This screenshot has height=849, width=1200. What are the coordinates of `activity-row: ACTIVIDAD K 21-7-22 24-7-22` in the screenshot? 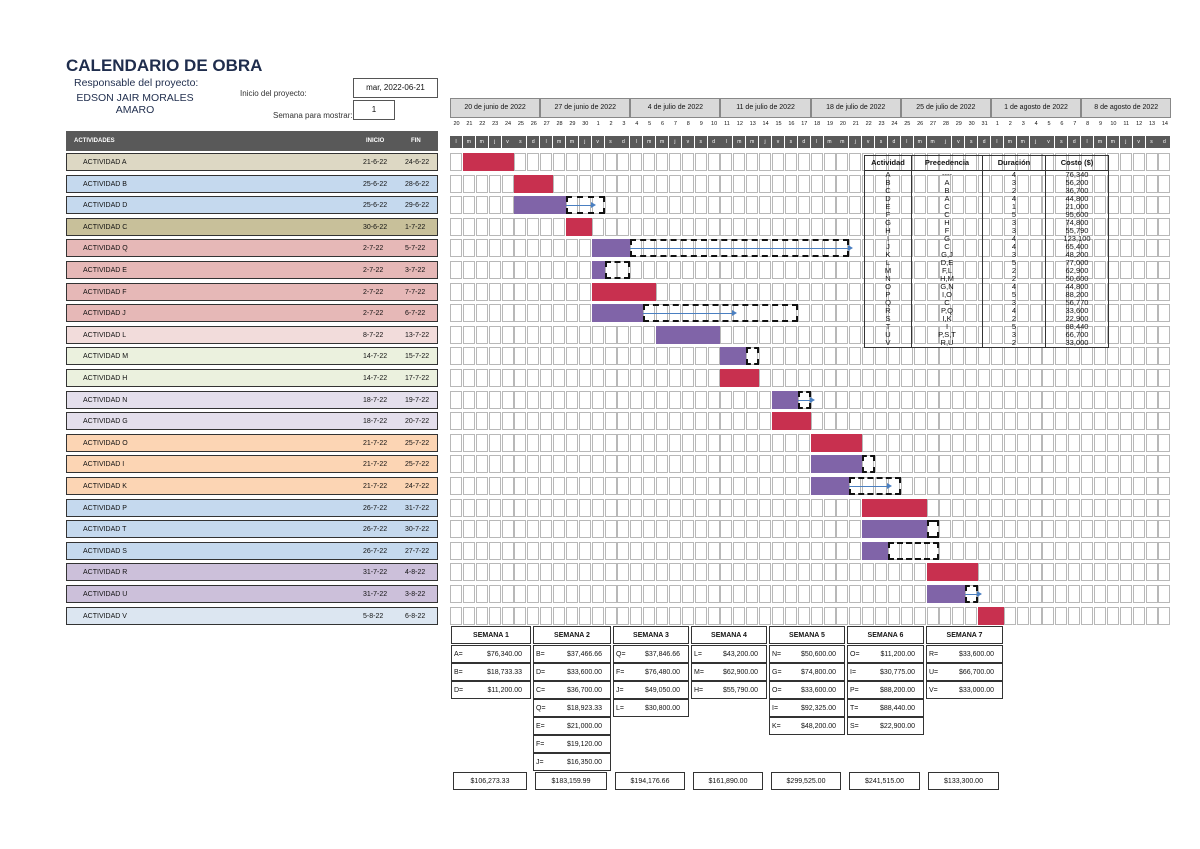 It's located at (252, 486).